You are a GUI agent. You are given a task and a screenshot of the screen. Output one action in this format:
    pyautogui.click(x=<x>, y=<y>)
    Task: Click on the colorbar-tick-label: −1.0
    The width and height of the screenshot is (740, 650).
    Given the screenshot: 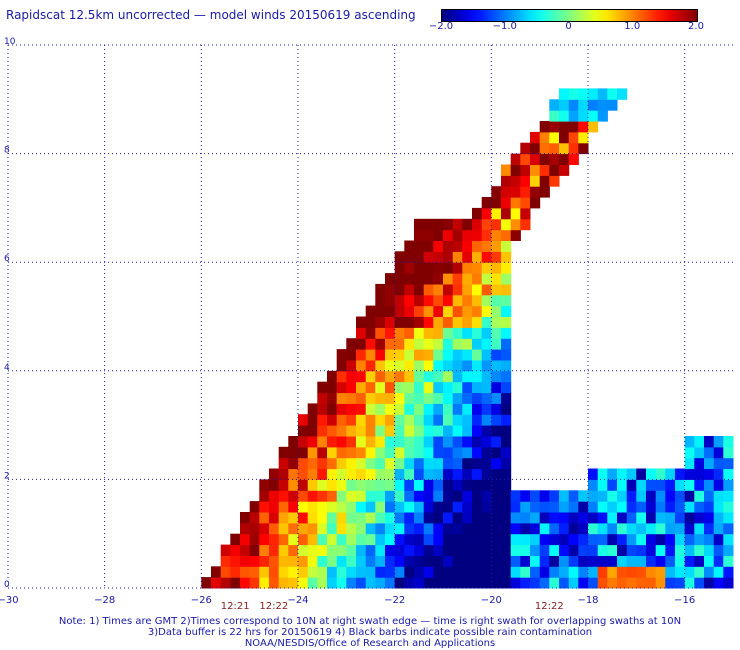 What is the action you would take?
    pyautogui.click(x=504, y=26)
    